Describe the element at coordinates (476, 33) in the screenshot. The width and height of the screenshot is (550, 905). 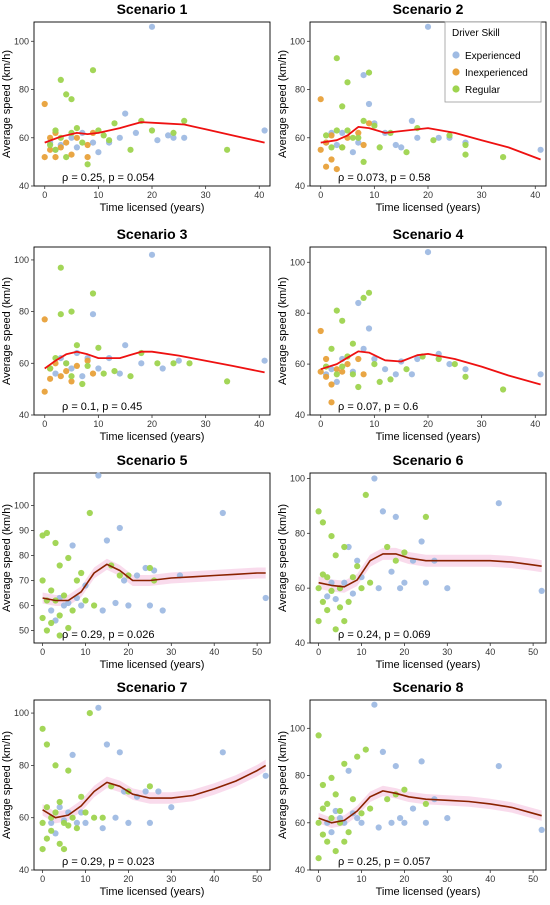
I see `legend-title: Driver Skill` at that location.